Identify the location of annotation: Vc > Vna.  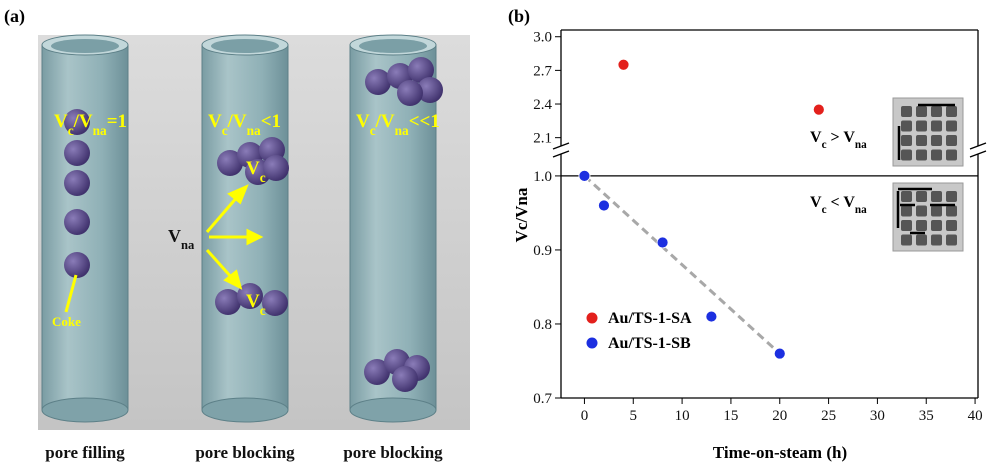
(838, 140).